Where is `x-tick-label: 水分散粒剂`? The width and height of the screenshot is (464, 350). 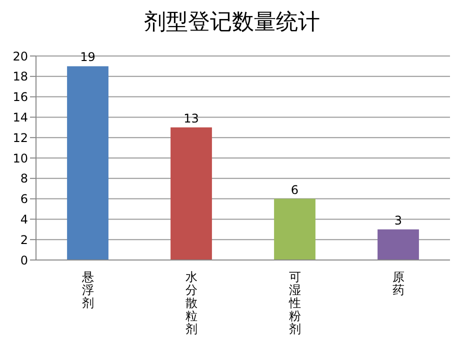
x-tick-label: 水分散粒剂 is located at coordinates (191, 303).